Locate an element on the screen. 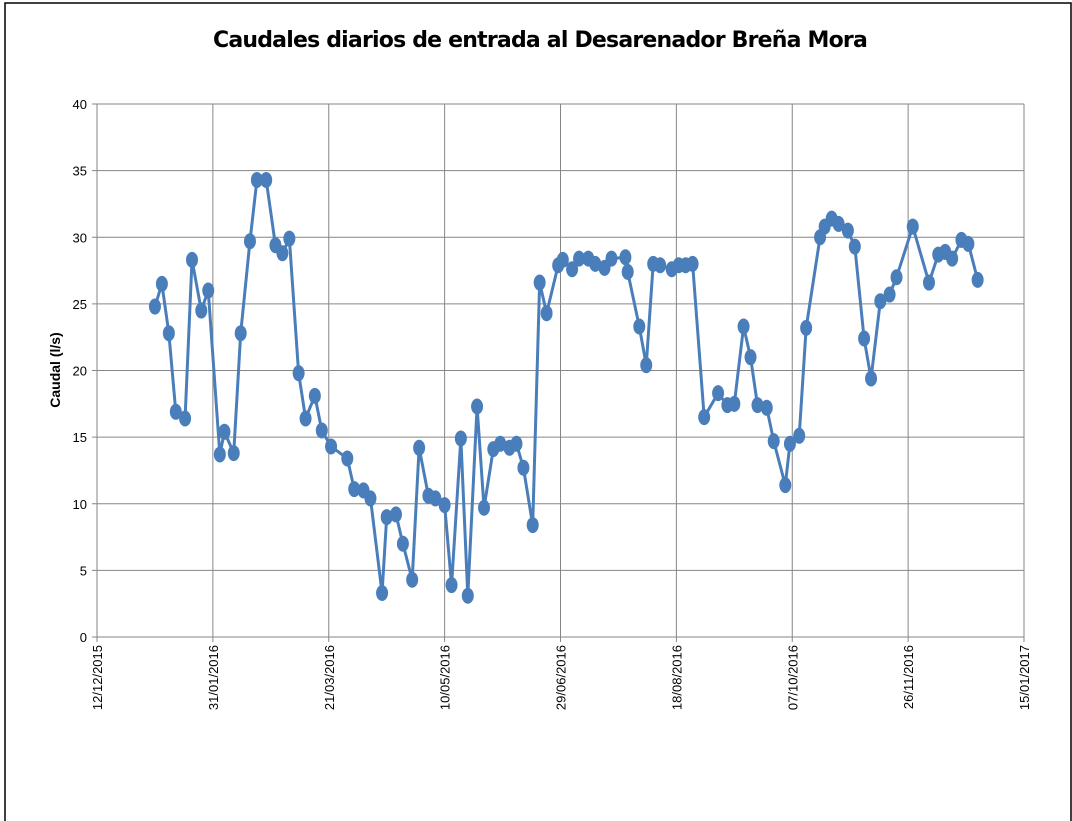  x-tick-label: 29/06/2016 is located at coordinates (561, 677).